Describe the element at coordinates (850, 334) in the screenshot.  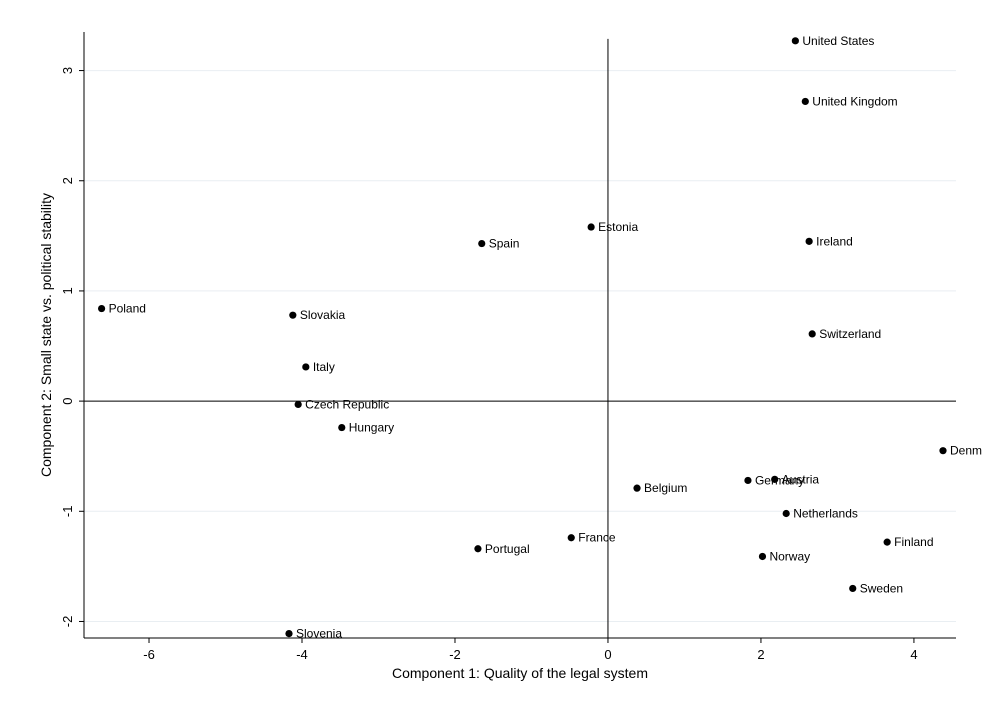
I see `data-point-label: Switzerland` at that location.